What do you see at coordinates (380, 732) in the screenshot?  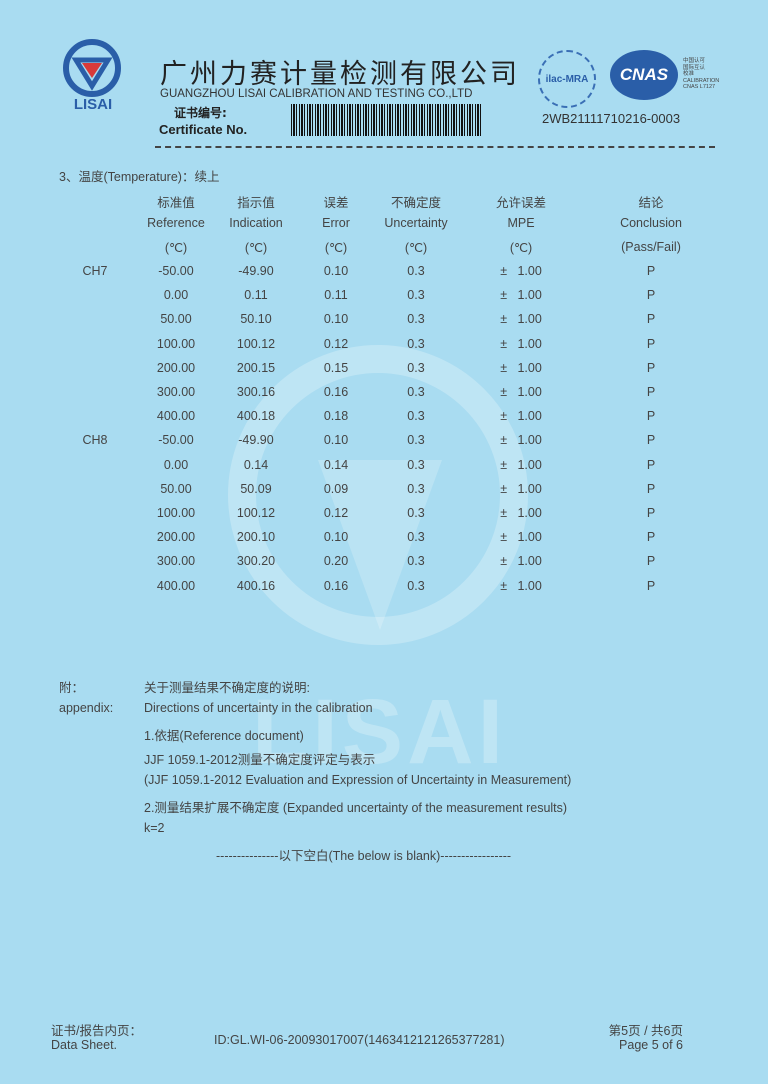 I see `watermark-text: LISAI` at bounding box center [380, 732].